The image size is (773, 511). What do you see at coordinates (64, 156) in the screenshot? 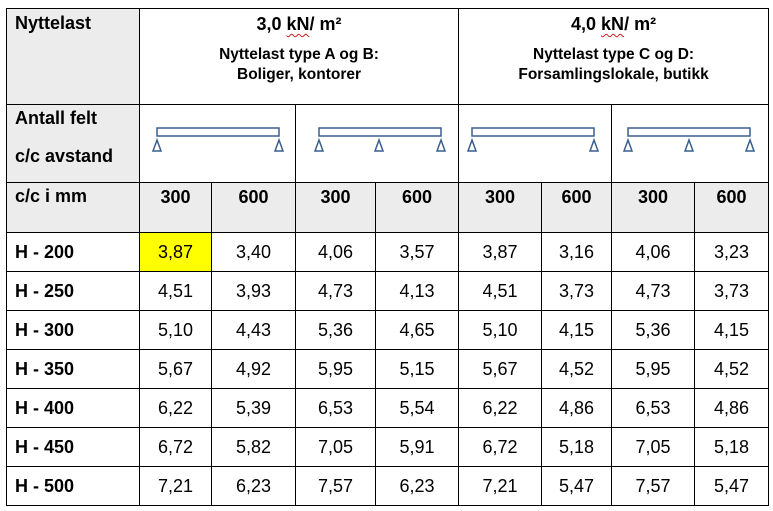
I see `cc-avstand-label: c/c avstand` at bounding box center [64, 156].